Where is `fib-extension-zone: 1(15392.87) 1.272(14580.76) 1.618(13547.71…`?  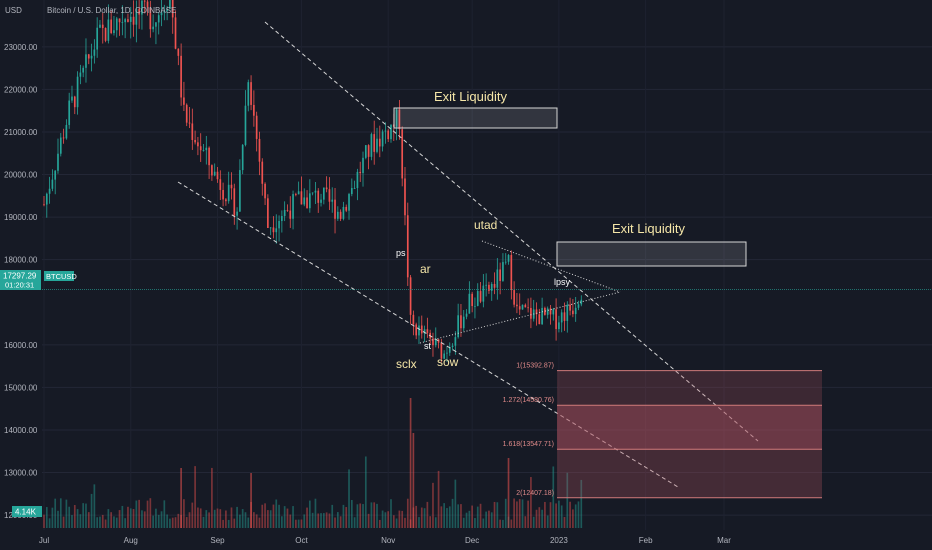 fib-extension-zone: 1(15392.87) 1.272(14580.76) 1.618(13547.71… is located at coordinates (662, 431).